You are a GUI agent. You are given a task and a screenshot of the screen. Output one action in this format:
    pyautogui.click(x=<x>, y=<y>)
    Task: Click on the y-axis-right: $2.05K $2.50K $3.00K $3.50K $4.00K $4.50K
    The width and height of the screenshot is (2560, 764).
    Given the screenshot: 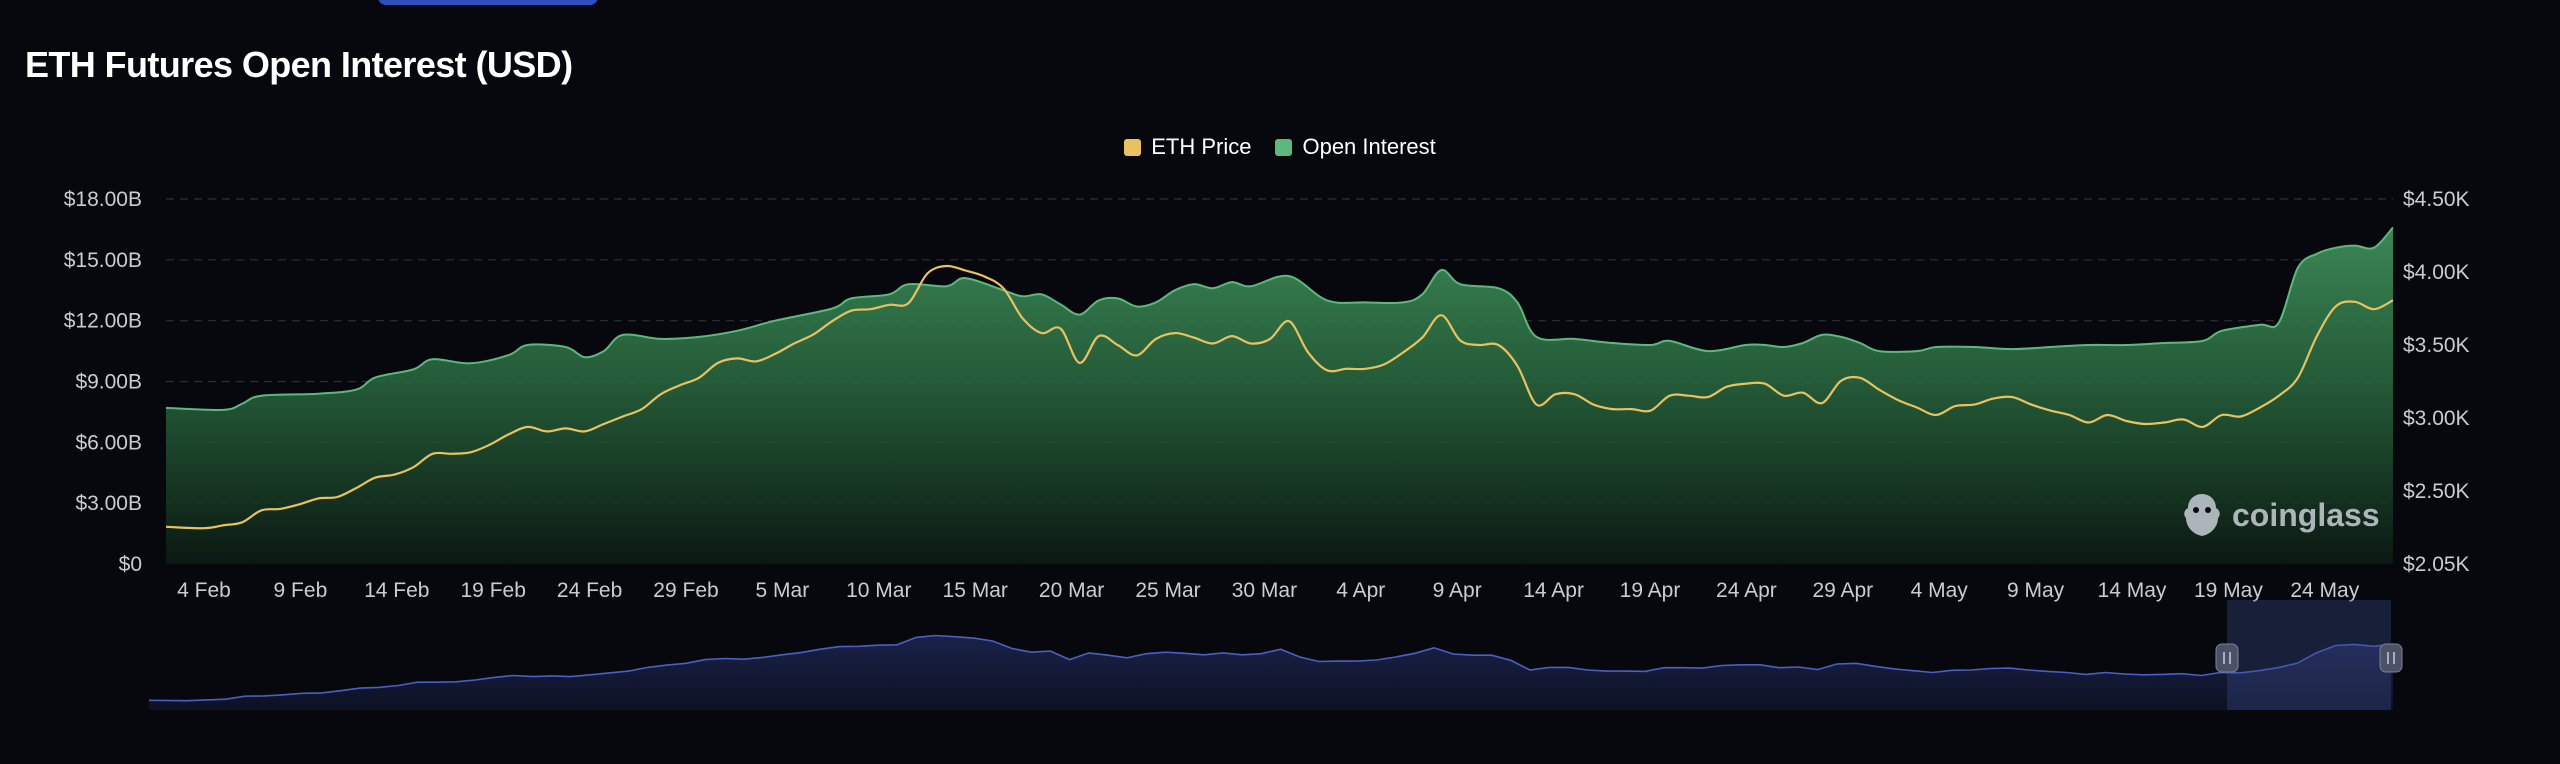 What is the action you would take?
    pyautogui.click(x=2436, y=382)
    